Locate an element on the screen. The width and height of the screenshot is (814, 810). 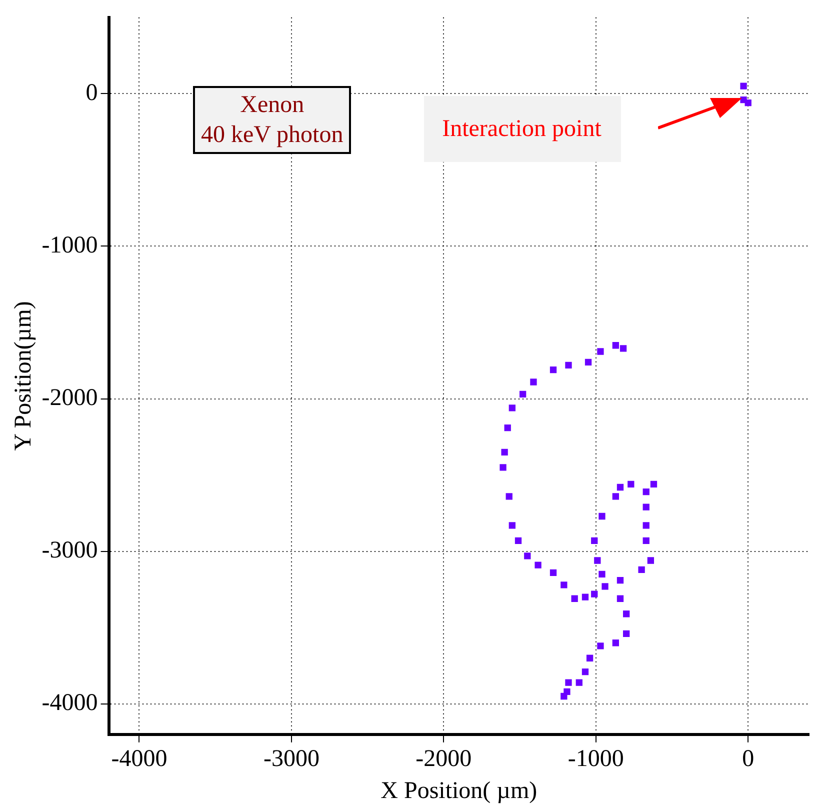
annotation: Xenon 40 keV photon is located at coordinates (272, 120).